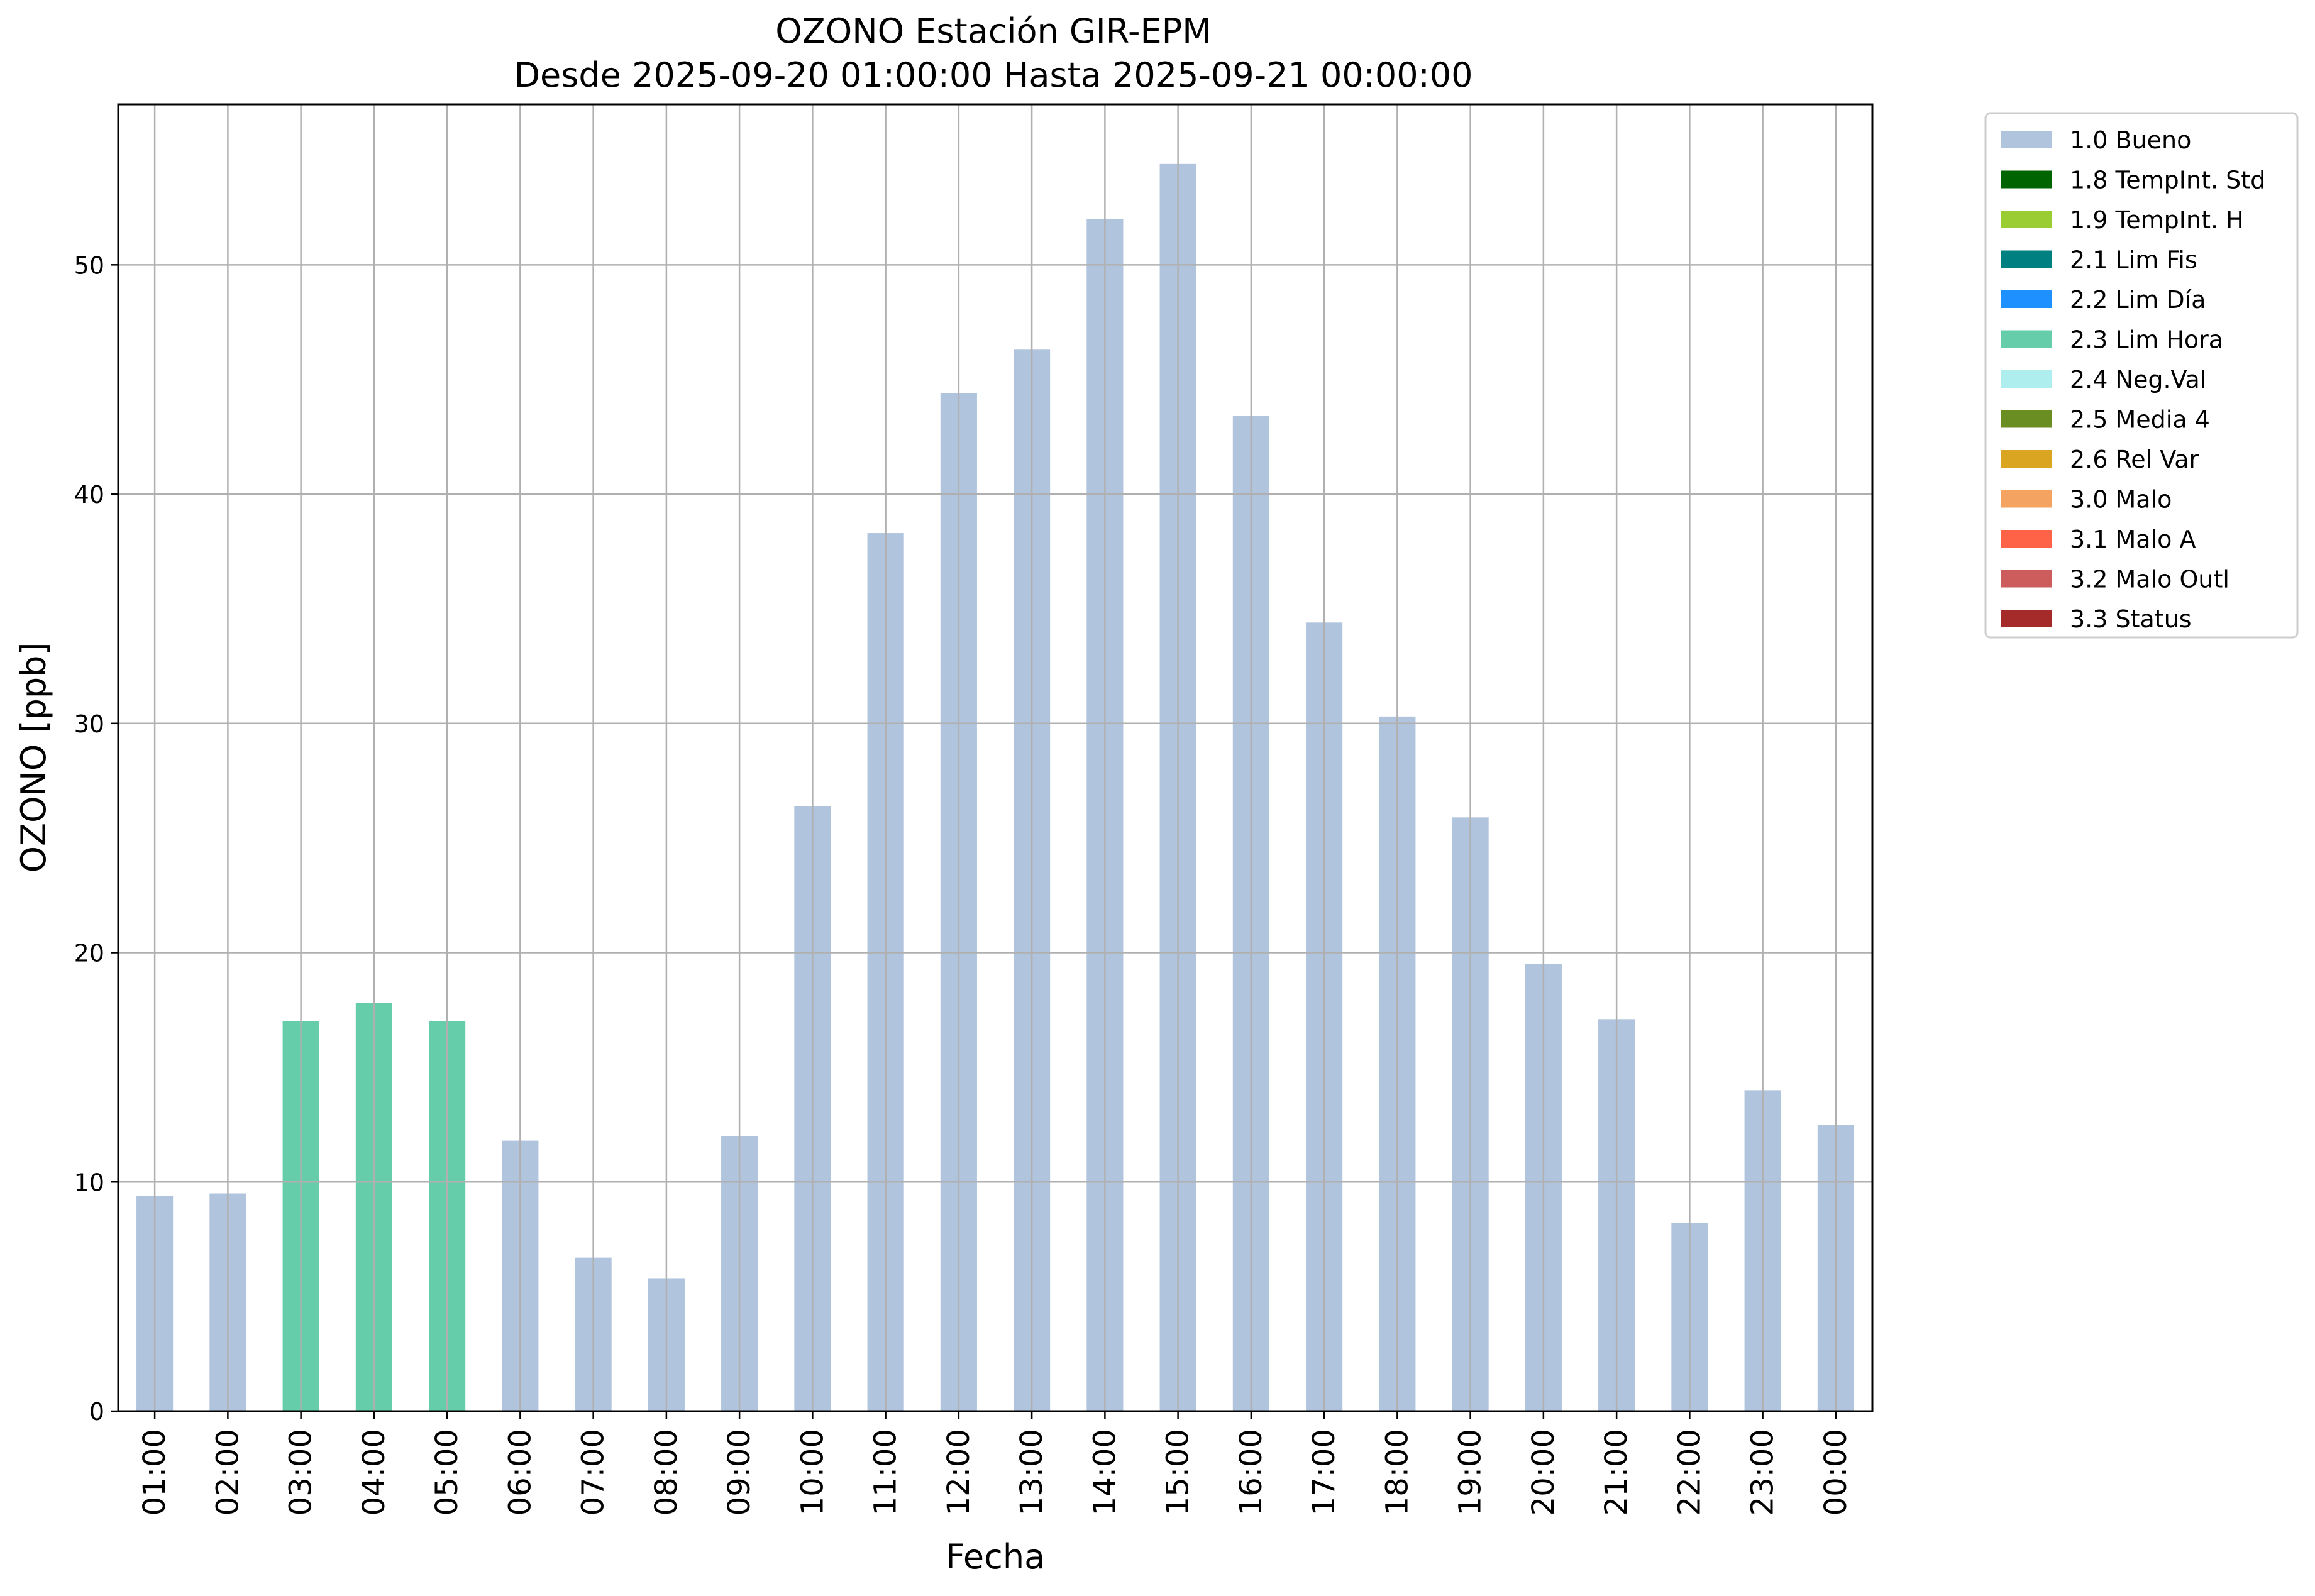 The height and width of the screenshot is (1596, 2315). I want to click on x-tick-label: 22:00, so click(1689, 1472).